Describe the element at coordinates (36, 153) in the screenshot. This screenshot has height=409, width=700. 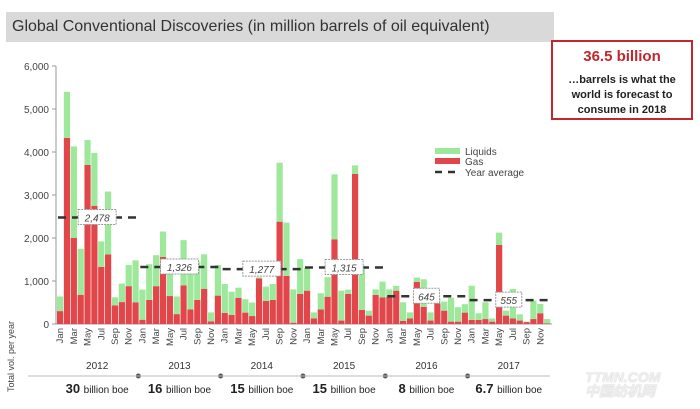
I see `y-tick-label: 4,000` at that location.